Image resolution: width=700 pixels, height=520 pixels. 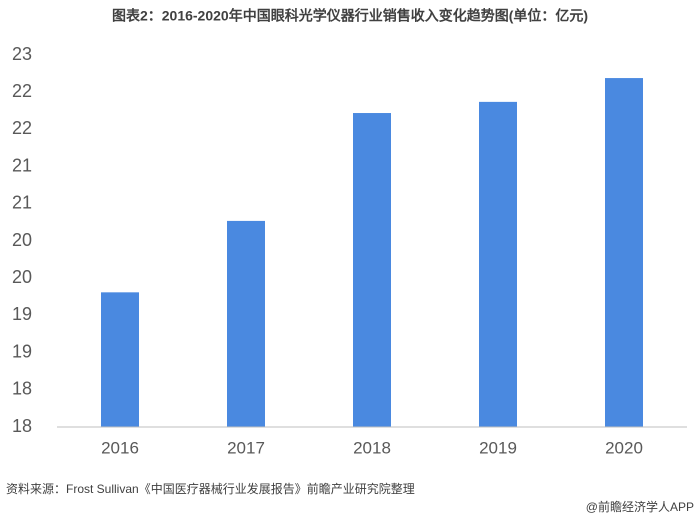 What do you see at coordinates (120, 447) in the screenshot?
I see `x-tick-label: 2016` at bounding box center [120, 447].